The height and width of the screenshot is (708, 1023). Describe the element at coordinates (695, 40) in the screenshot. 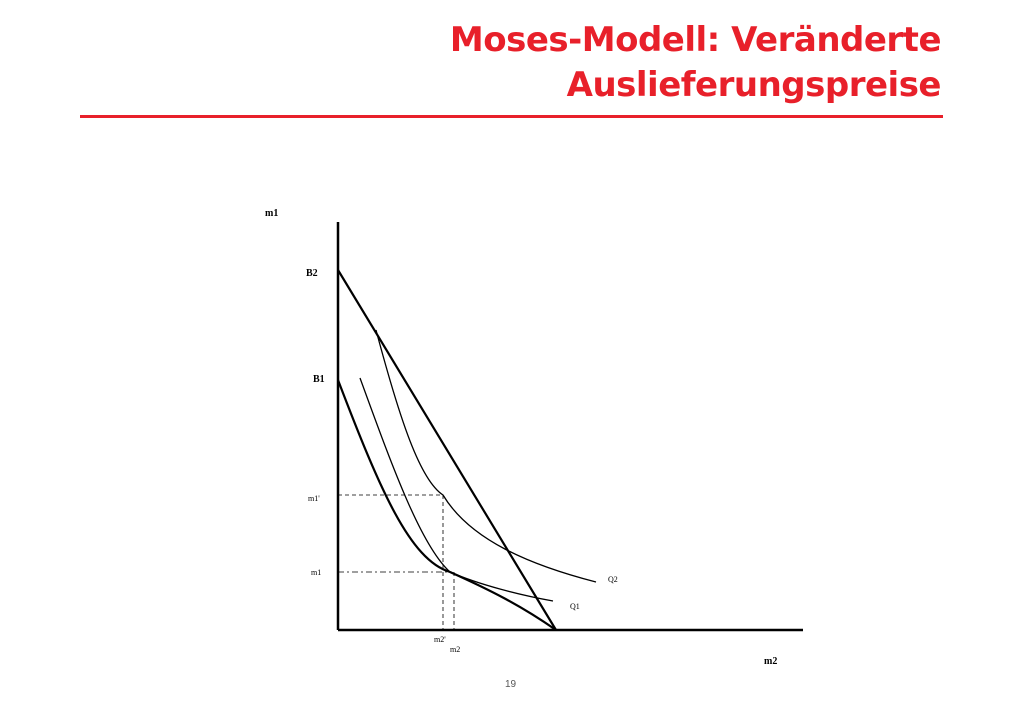

I see `slide-title-line-1: Moses-Modell: Veränderte` at that location.